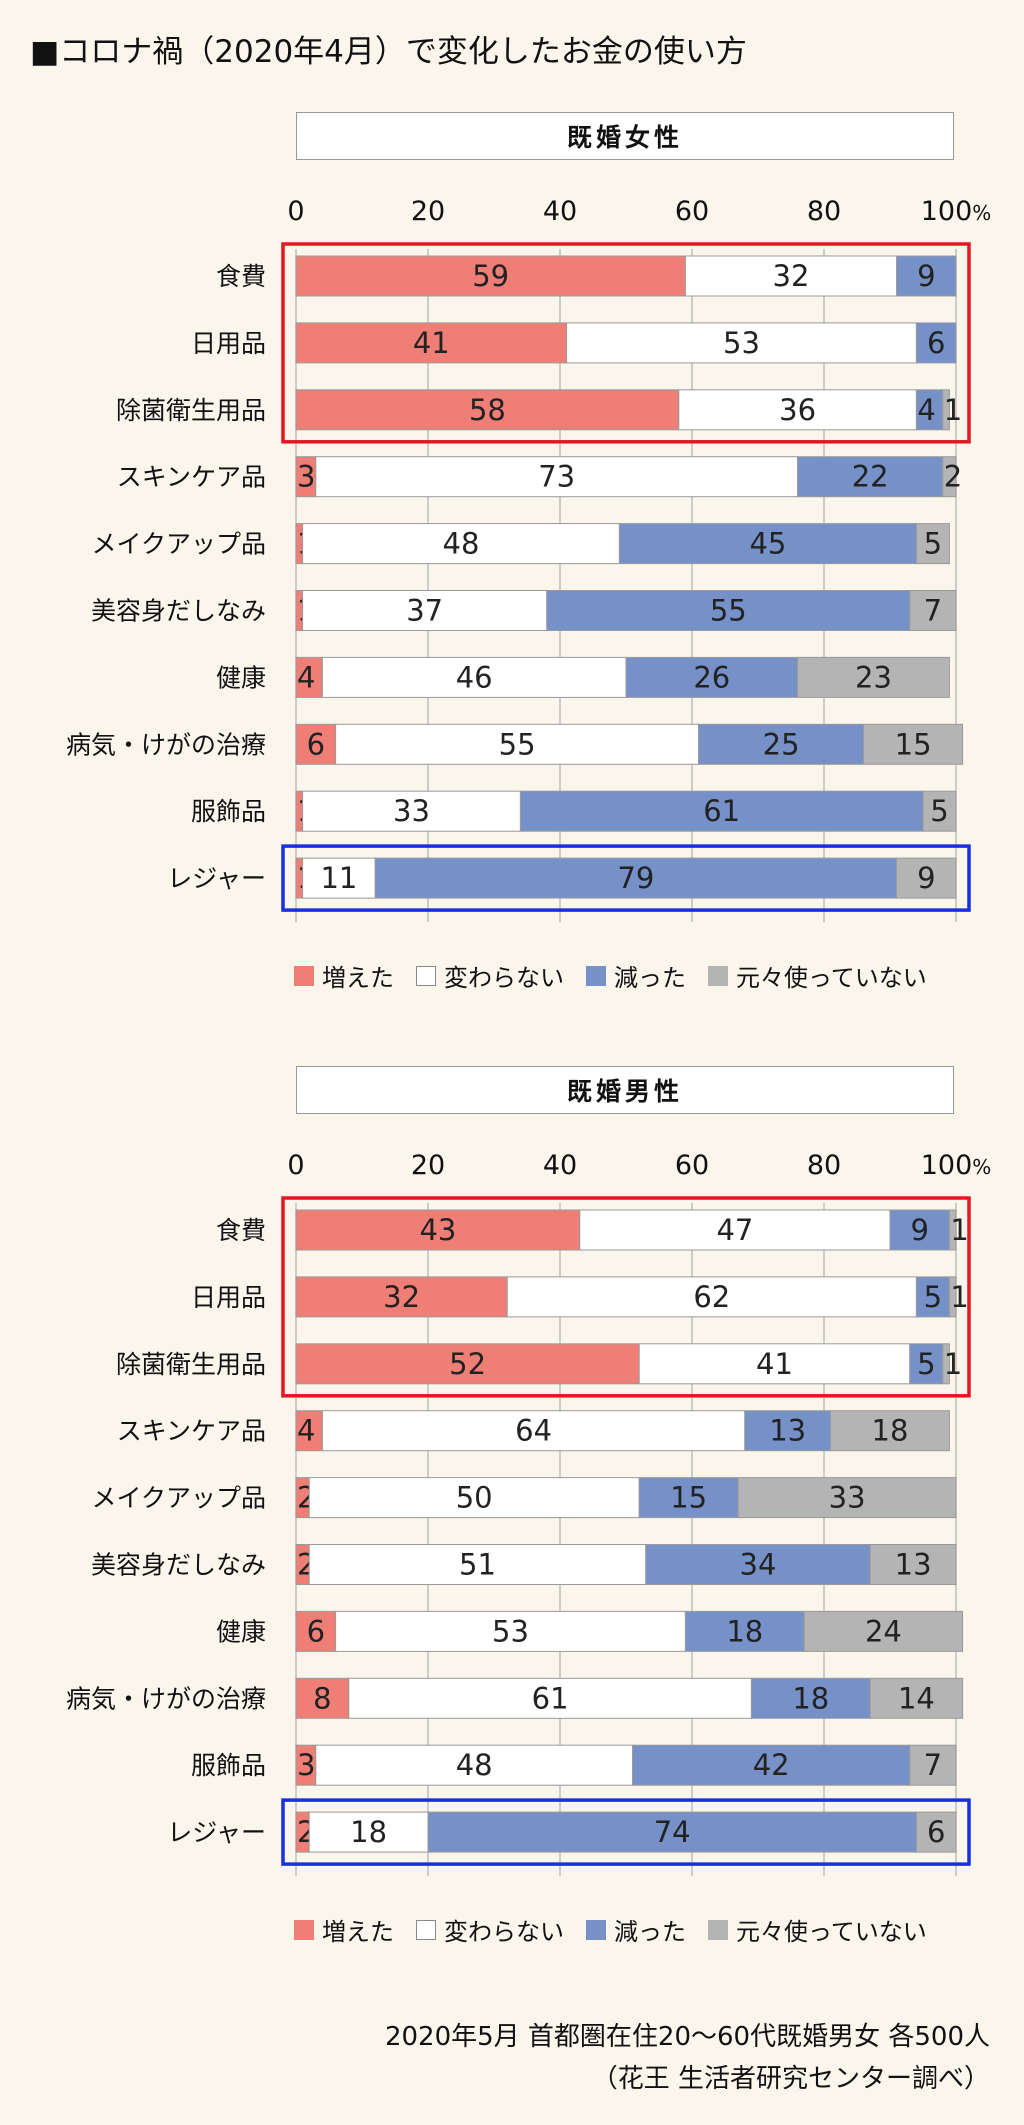 The image size is (1024, 2125). What do you see at coordinates (304, 1929) in the screenshot?
I see `legend-swatch-increased` at bounding box center [304, 1929].